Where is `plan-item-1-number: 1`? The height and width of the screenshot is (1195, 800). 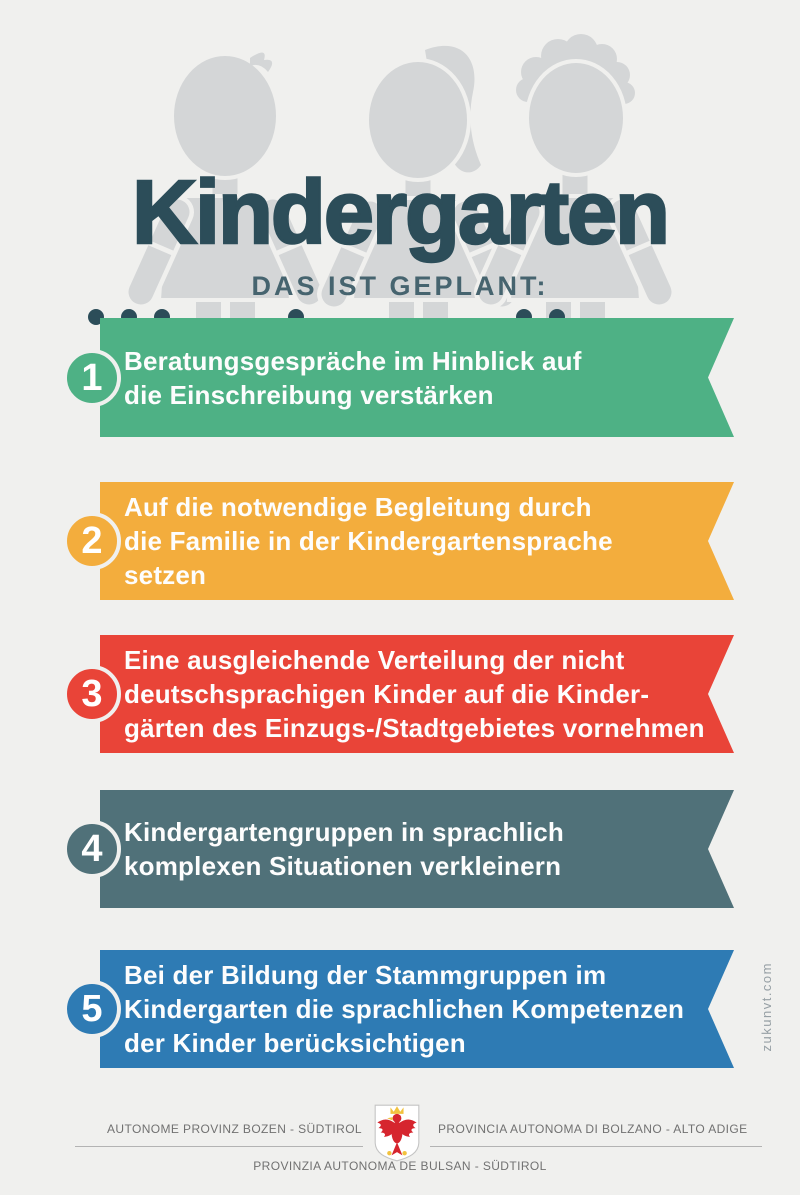 plan-item-1-number: 1 is located at coordinates (92, 377).